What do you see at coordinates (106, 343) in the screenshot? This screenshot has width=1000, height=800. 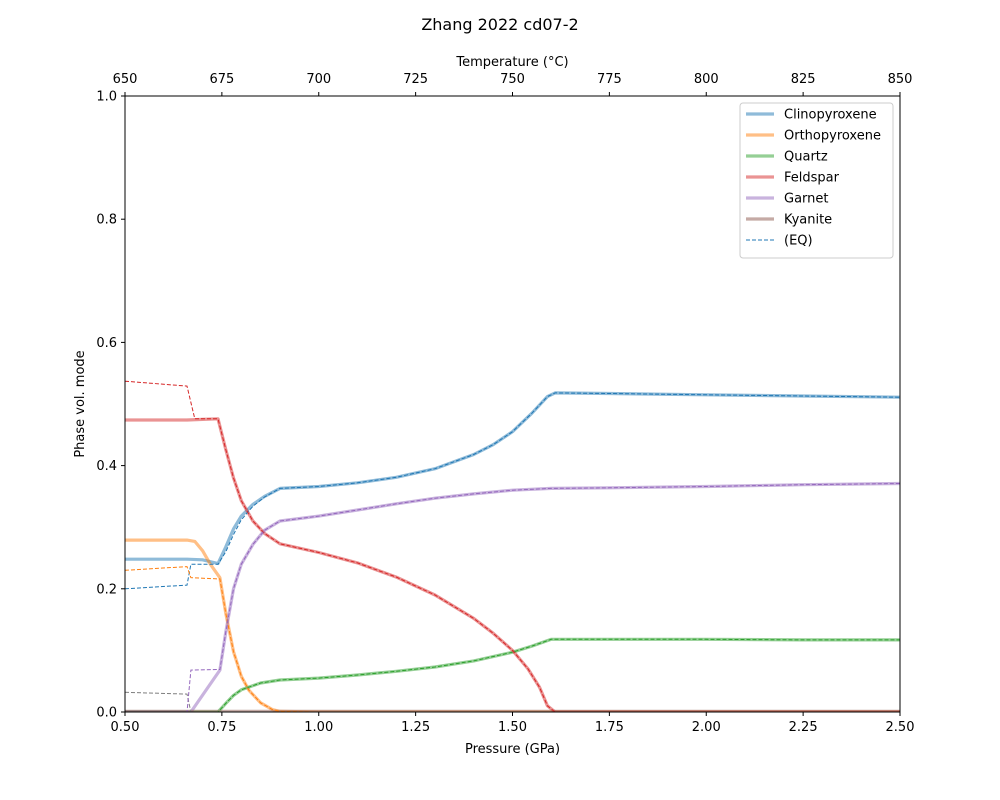 I see `y-tick-label: 0.6` at bounding box center [106, 343].